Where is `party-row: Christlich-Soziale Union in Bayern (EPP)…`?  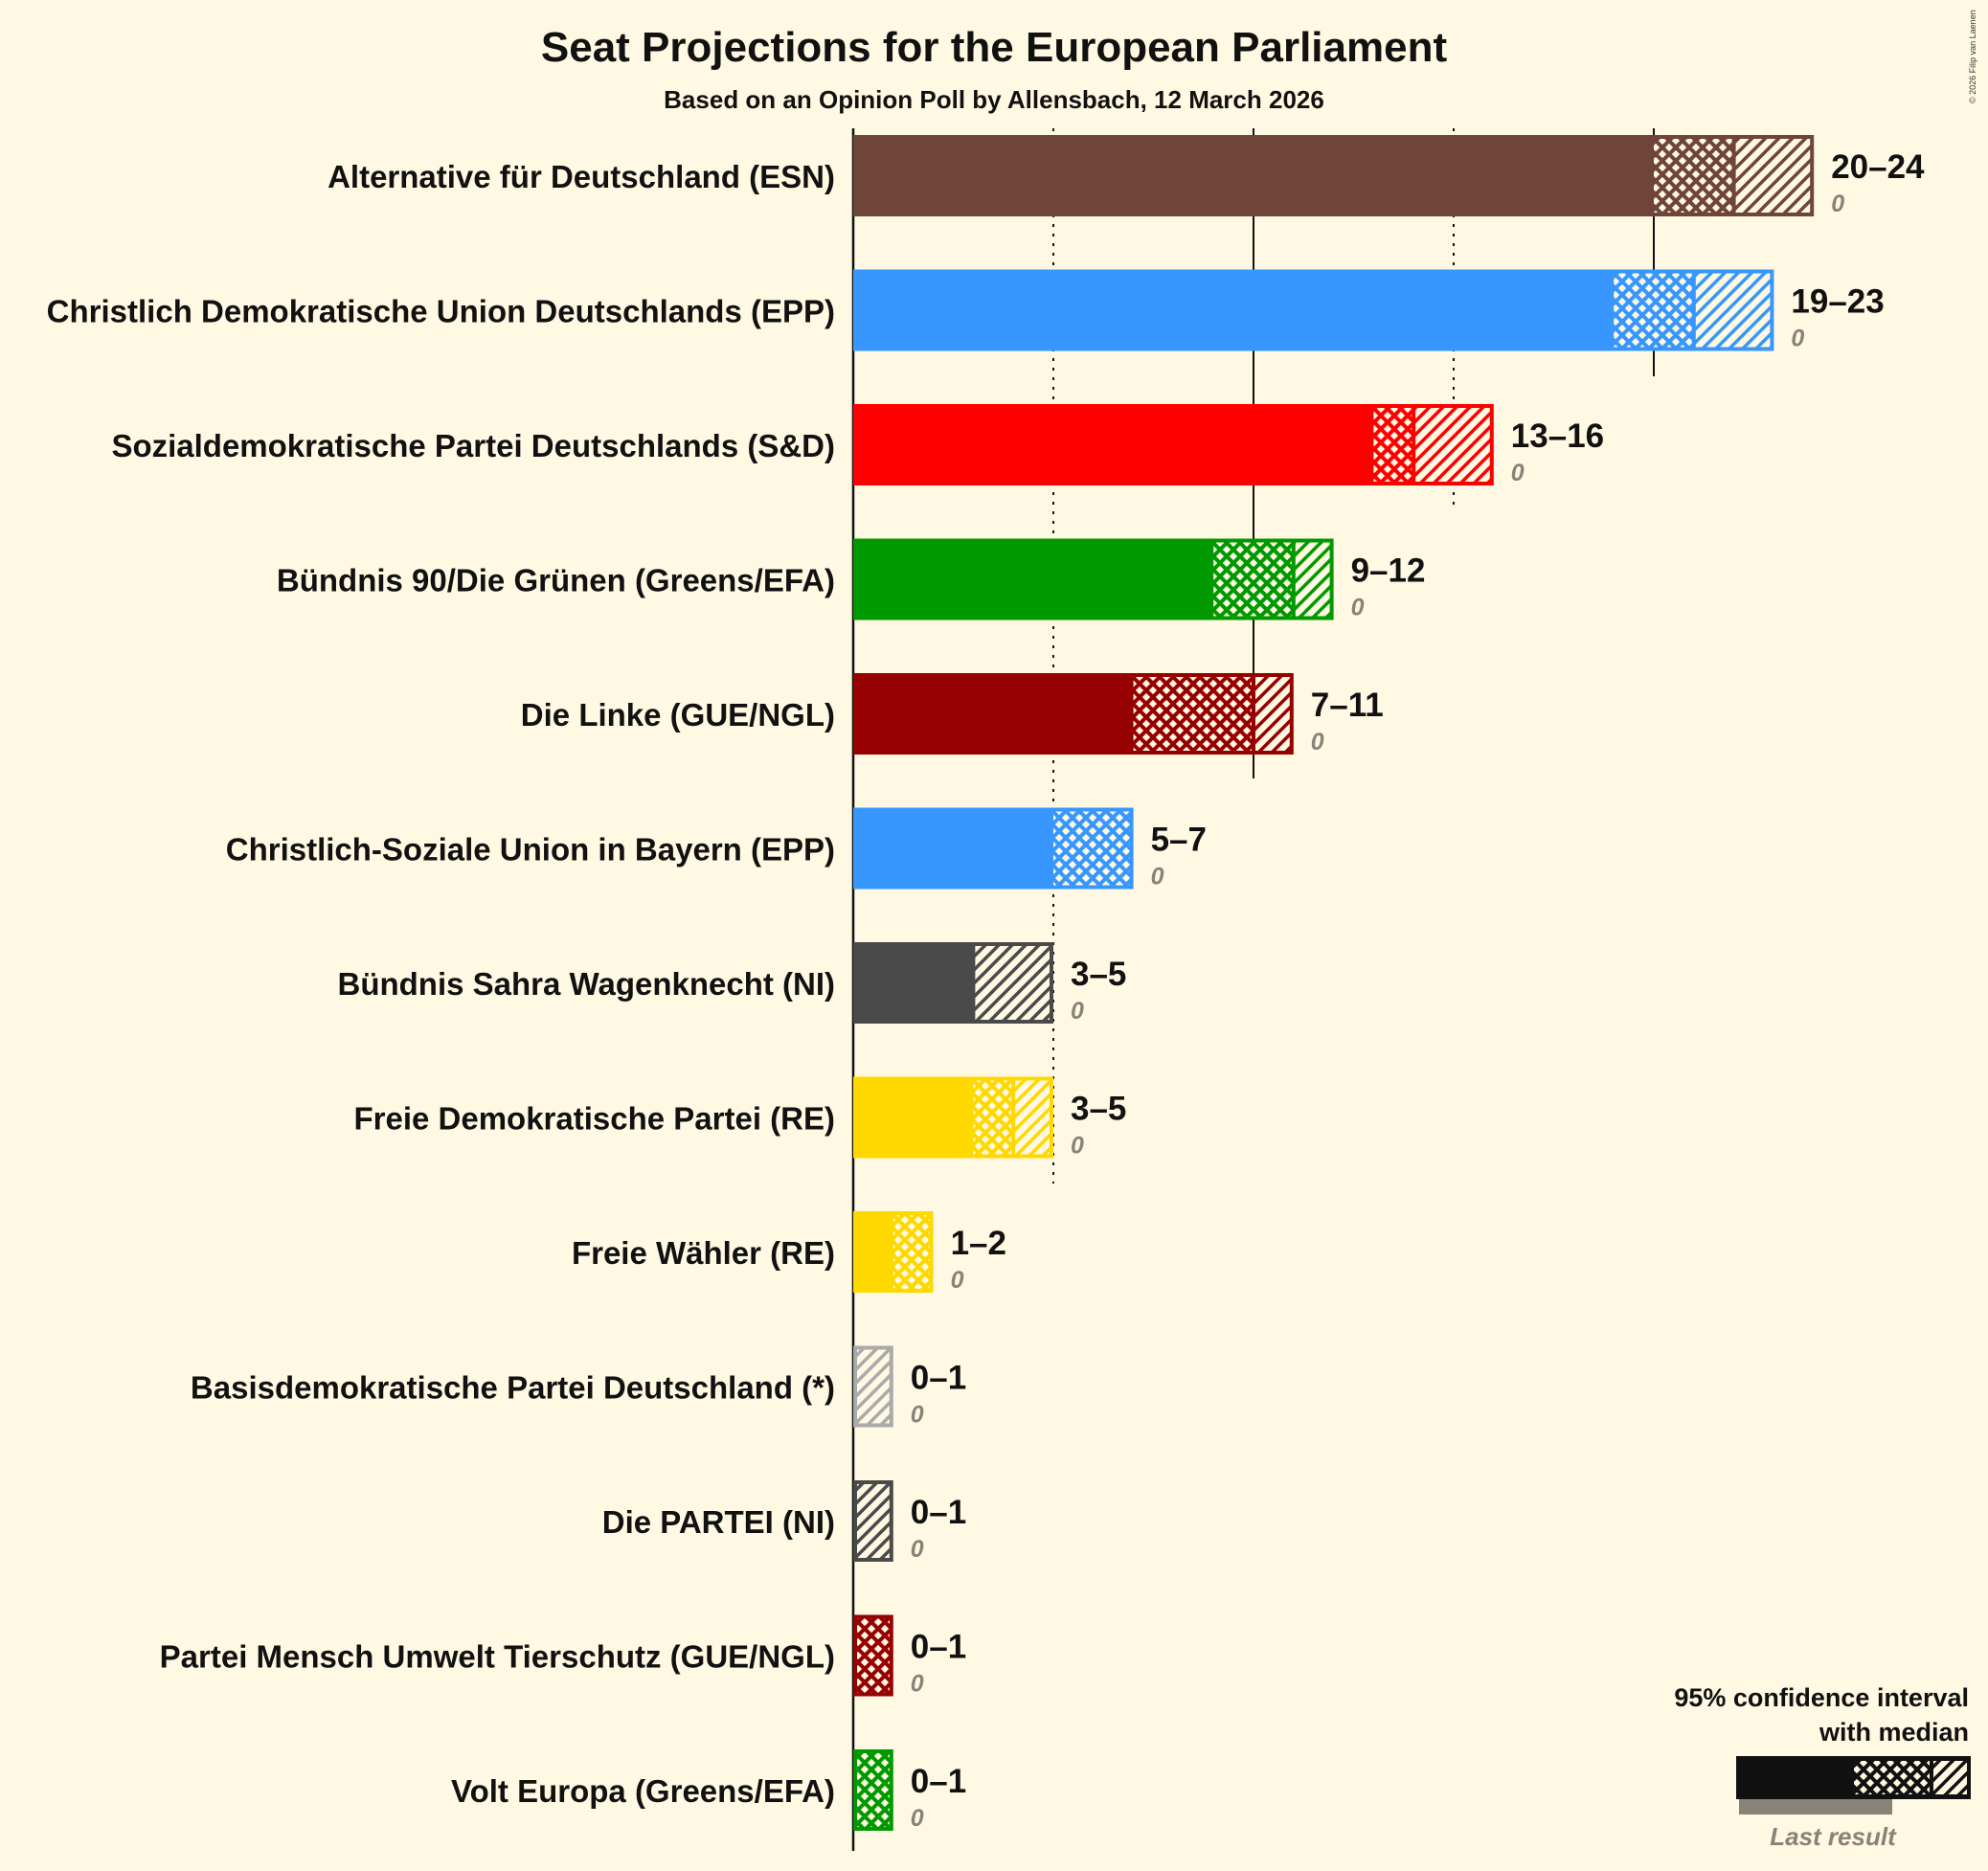
party-row: Christlich-Soziale Union in Bayern (EPP)… is located at coordinates (716, 848).